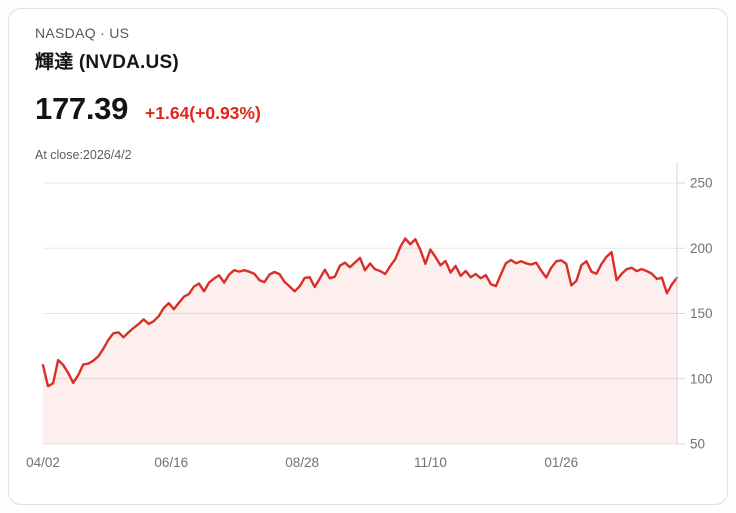 The width and height of the screenshot is (736, 513). Describe the element at coordinates (430, 462) in the screenshot. I see `x-tick-label: 11/10` at that location.